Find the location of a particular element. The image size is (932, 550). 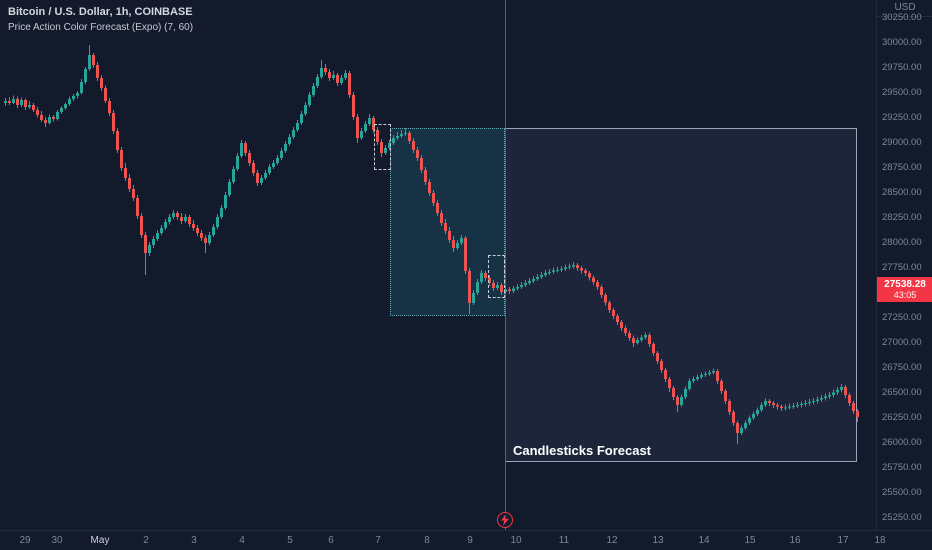

pattern-start-marker is located at coordinates (382, 147).